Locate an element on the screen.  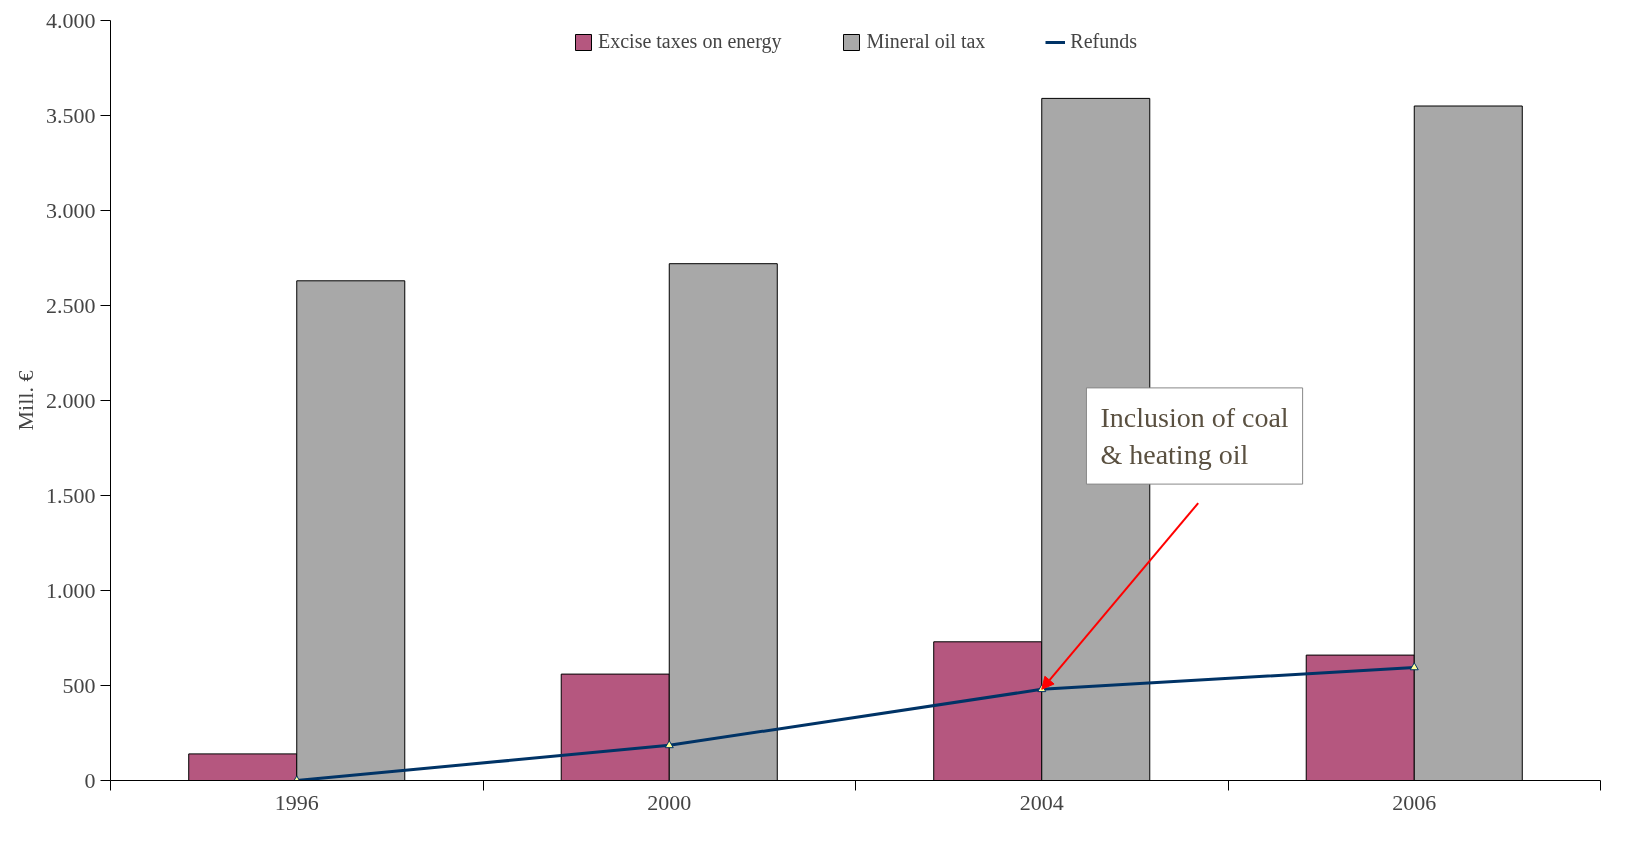
x-tick-label: 2004 is located at coordinates (1041, 802).